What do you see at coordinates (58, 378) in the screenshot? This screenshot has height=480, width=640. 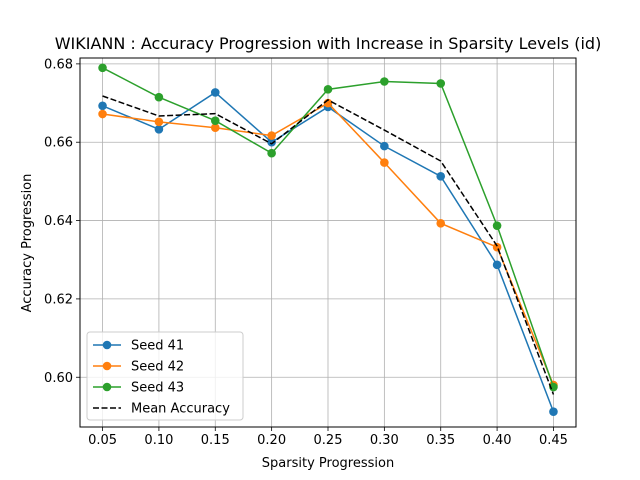 I see `y-tick-label: 0.60` at bounding box center [58, 378].